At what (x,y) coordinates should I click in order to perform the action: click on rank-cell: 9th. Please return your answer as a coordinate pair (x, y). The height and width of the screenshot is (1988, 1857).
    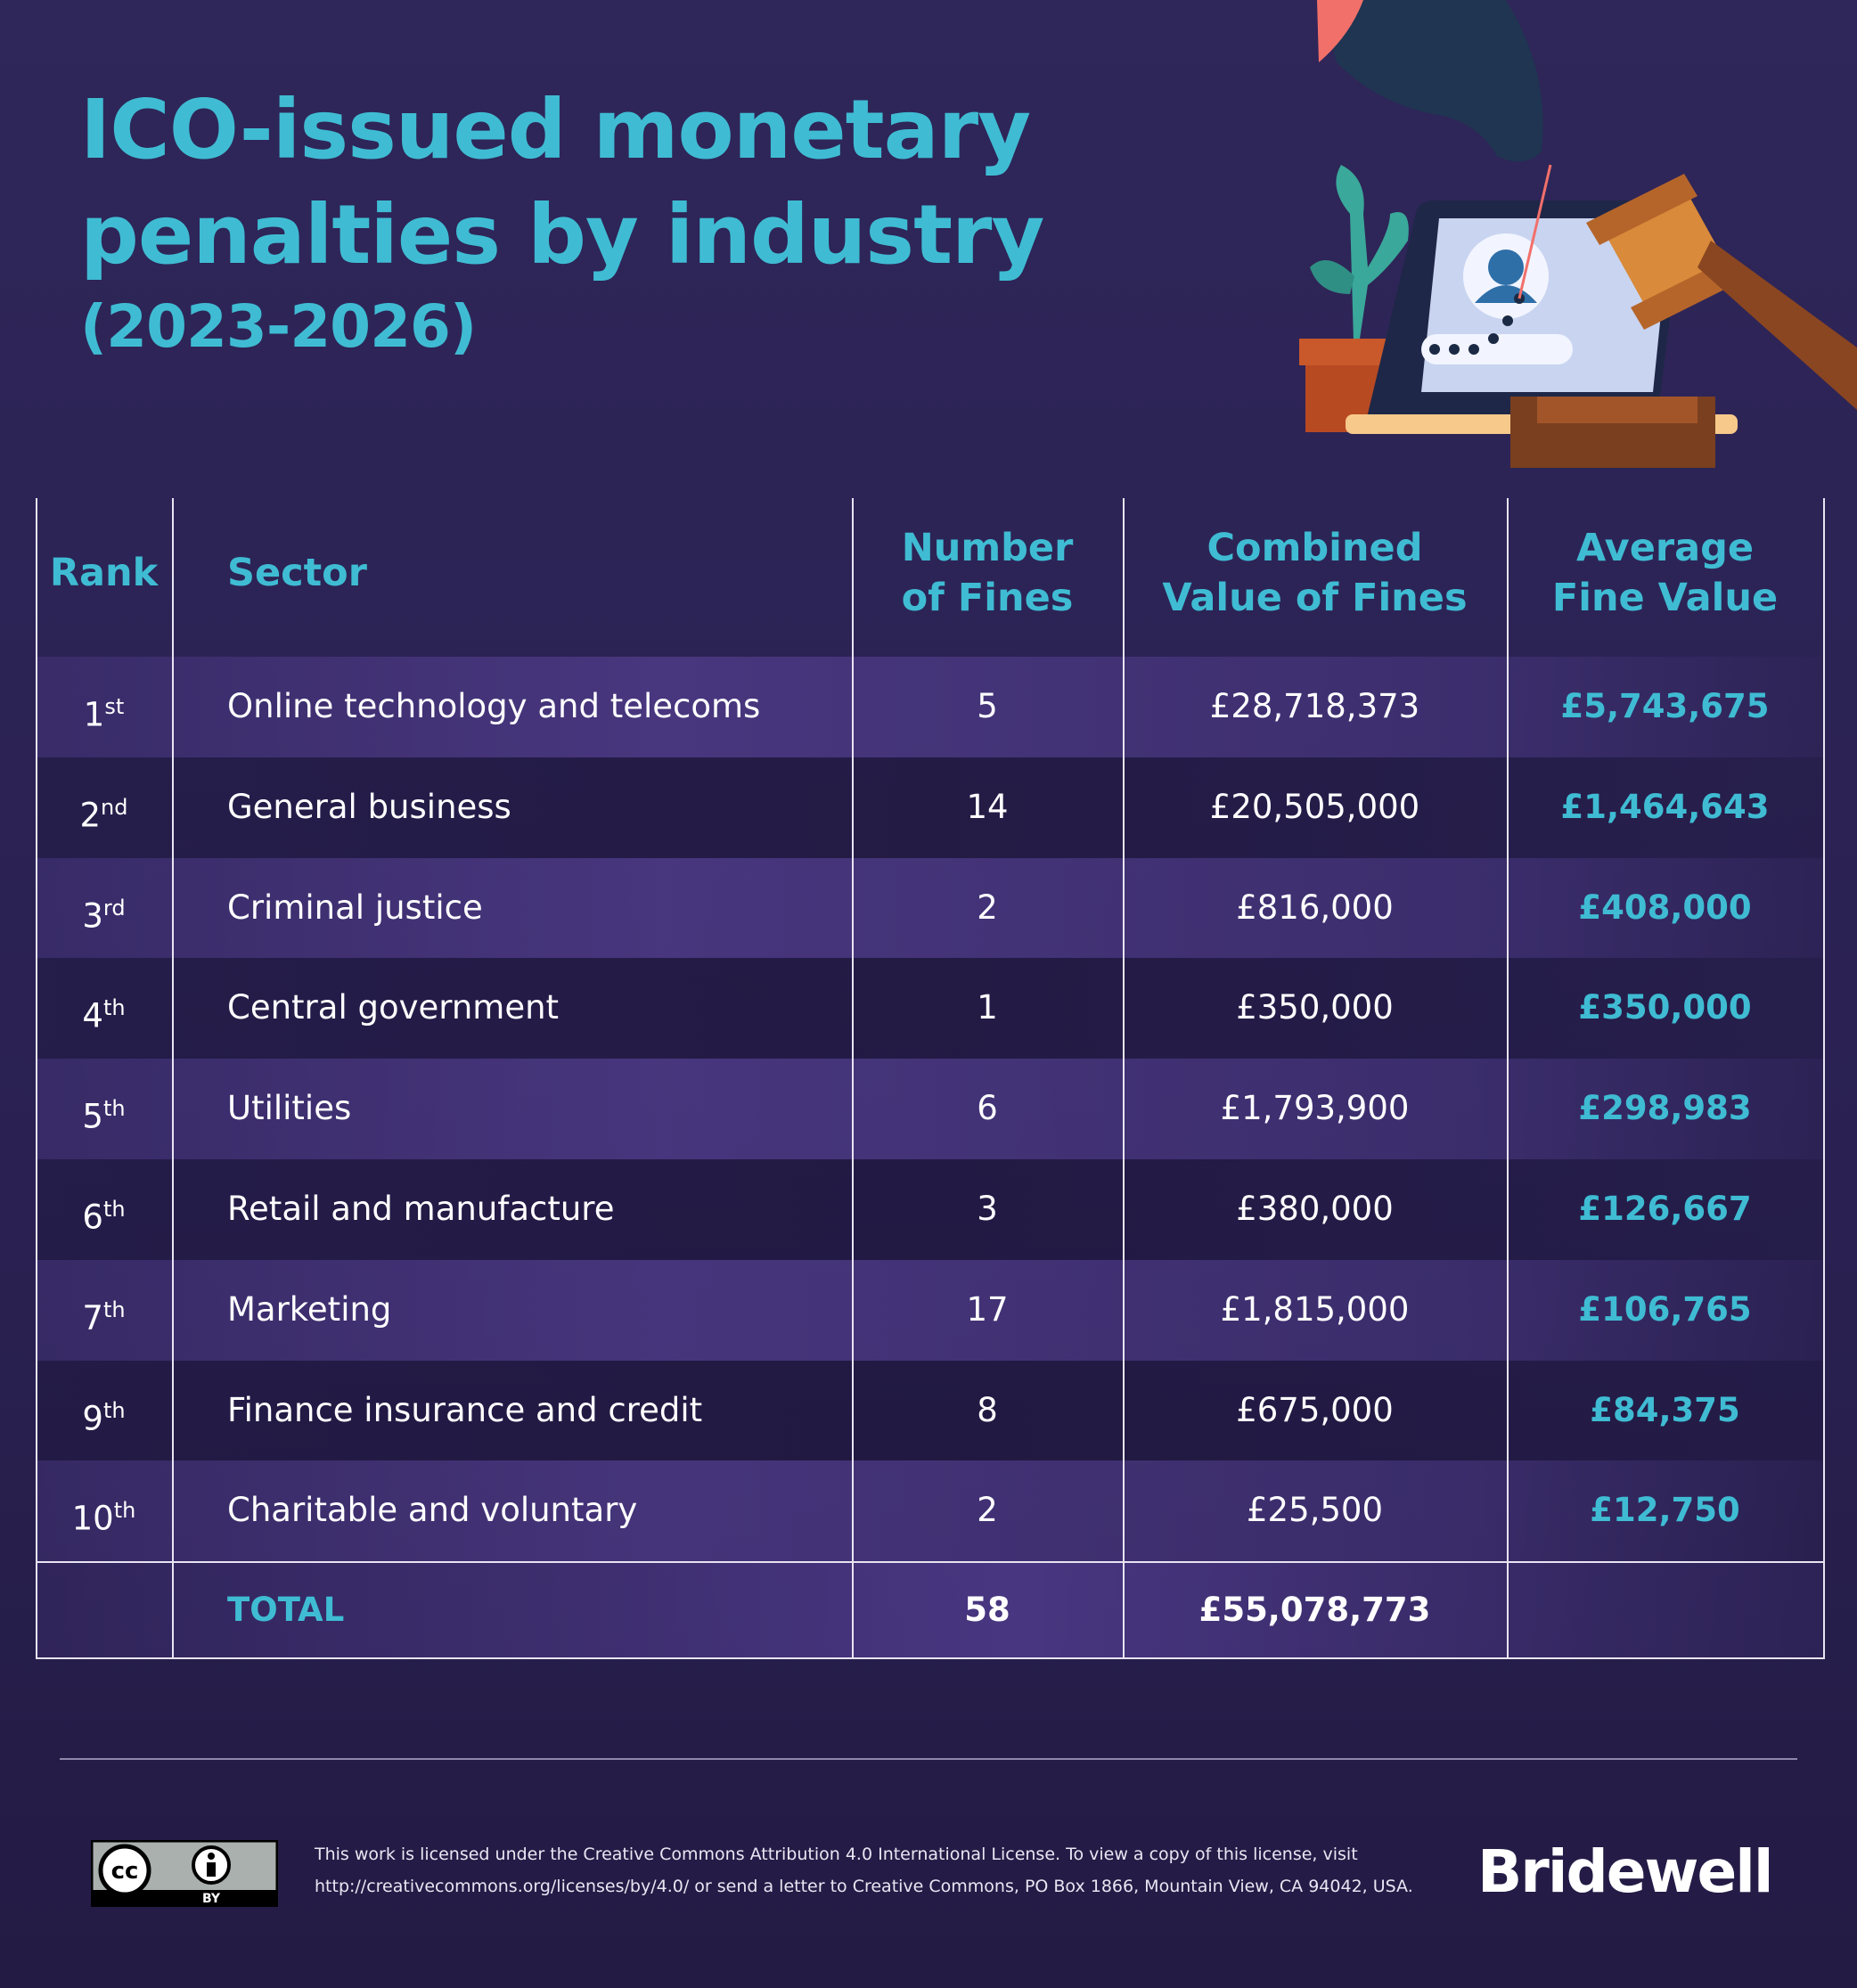
    Looking at the image, I should click on (104, 1415).